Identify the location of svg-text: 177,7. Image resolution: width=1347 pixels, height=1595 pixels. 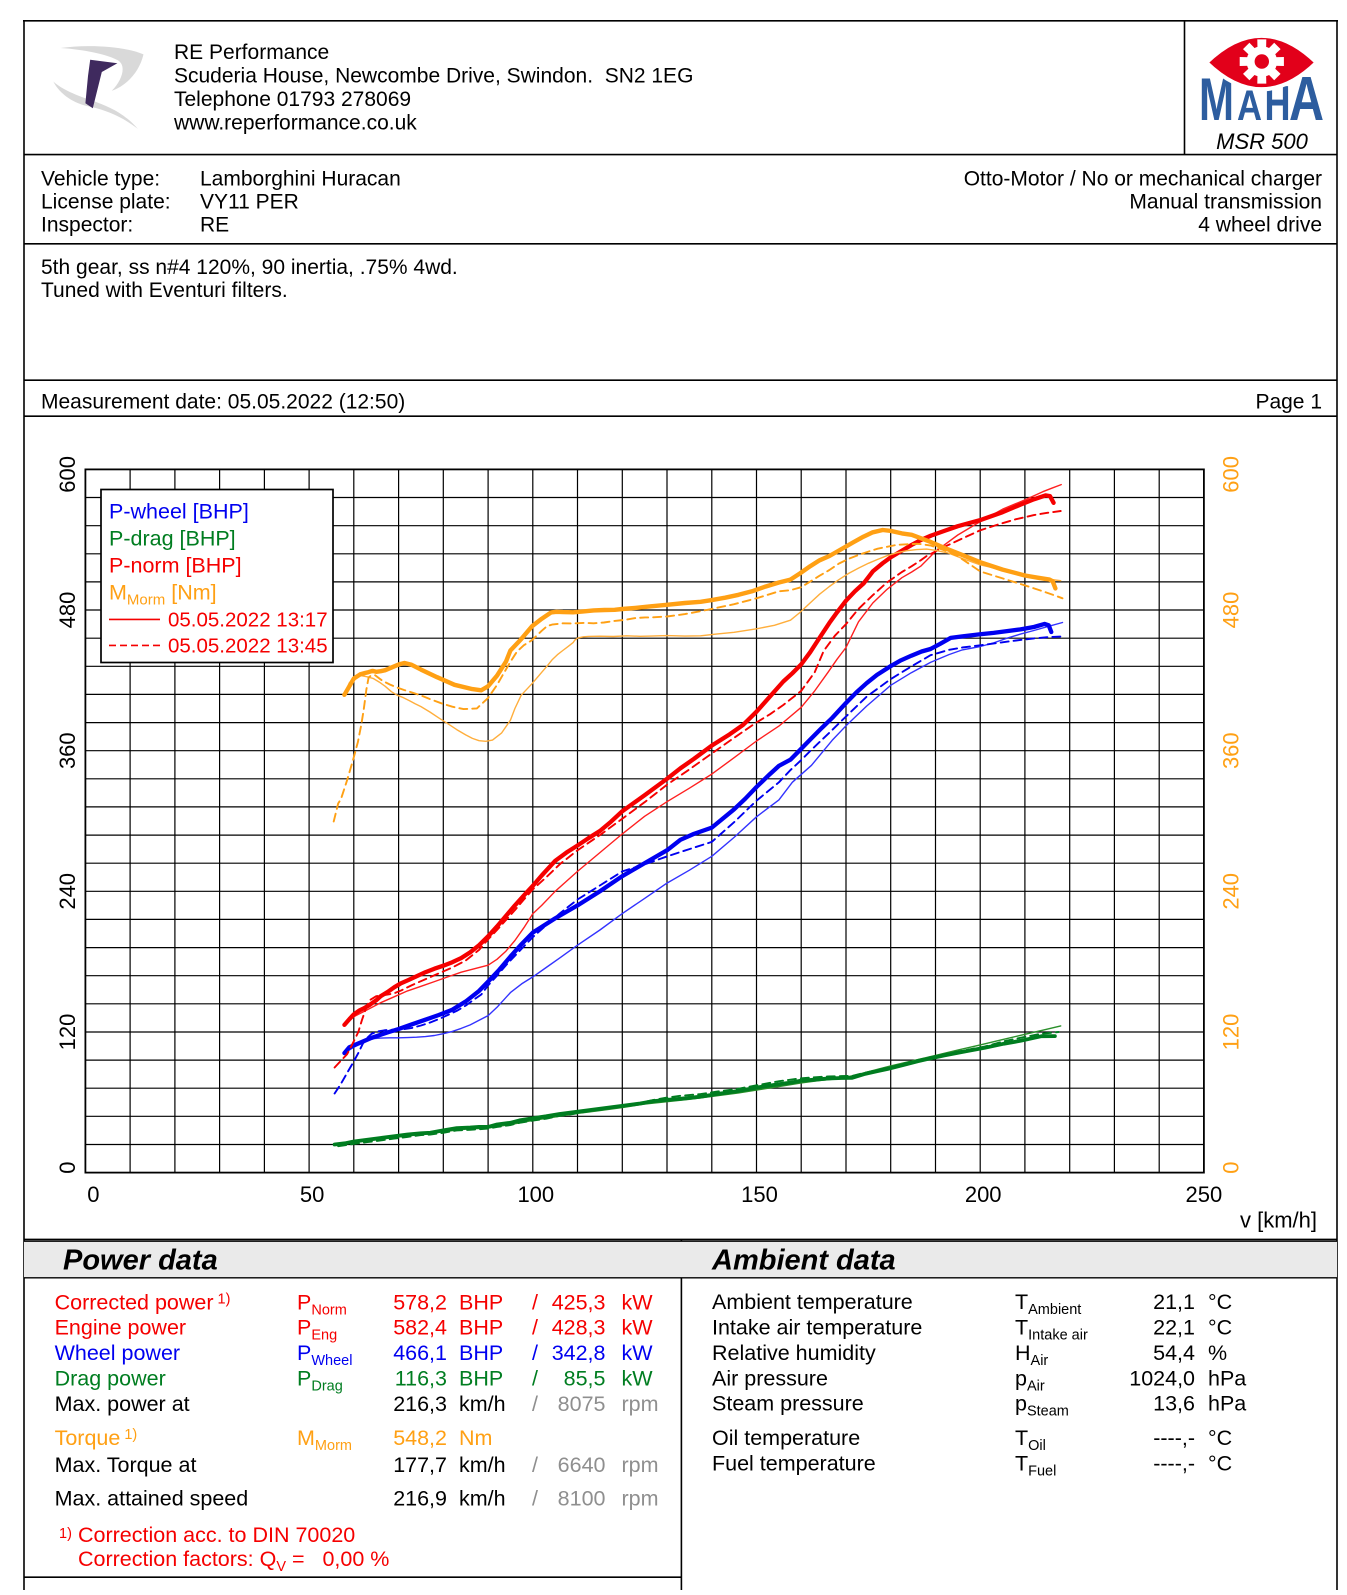
(420, 1465).